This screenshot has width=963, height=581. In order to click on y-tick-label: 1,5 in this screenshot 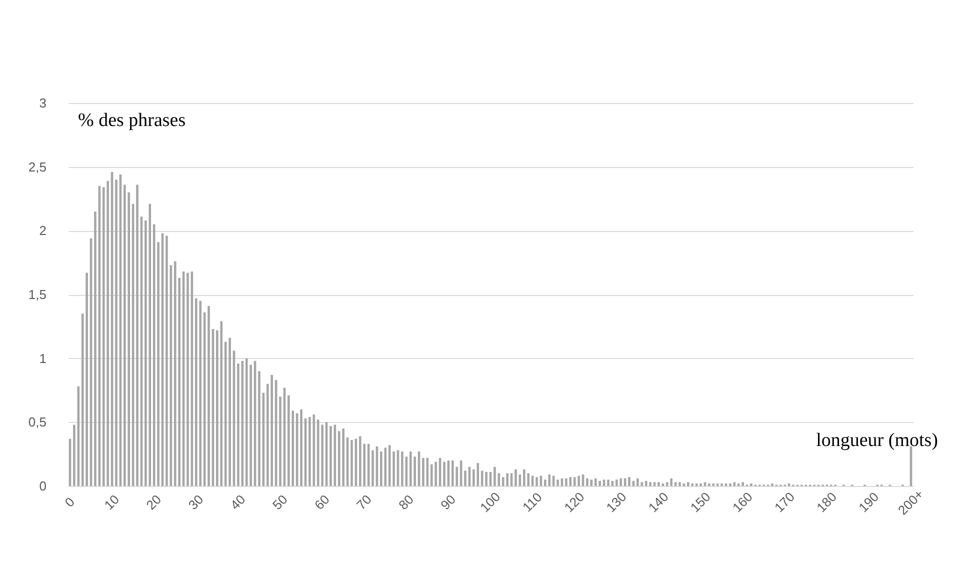, I will do `click(37, 294)`.